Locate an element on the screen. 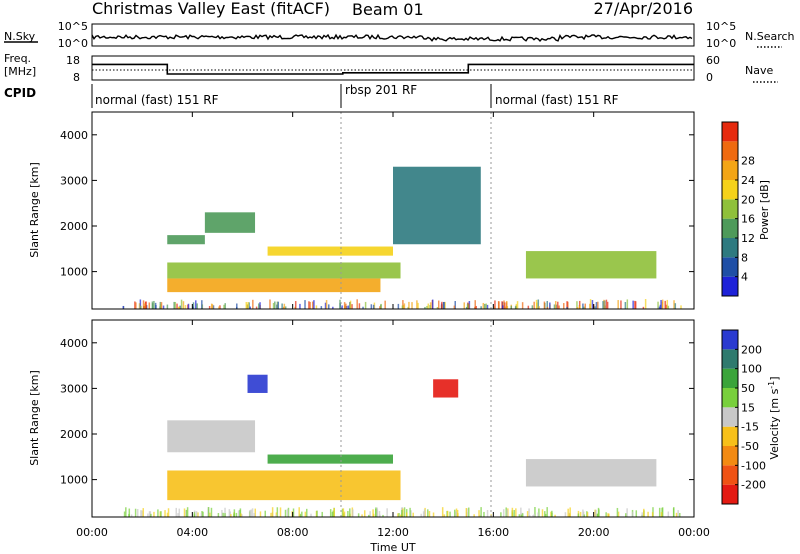 This screenshot has height=554, width=800. frequency-panel: Freq. [MHz] 18 8 60 0 Nave is located at coordinates (391, 68).